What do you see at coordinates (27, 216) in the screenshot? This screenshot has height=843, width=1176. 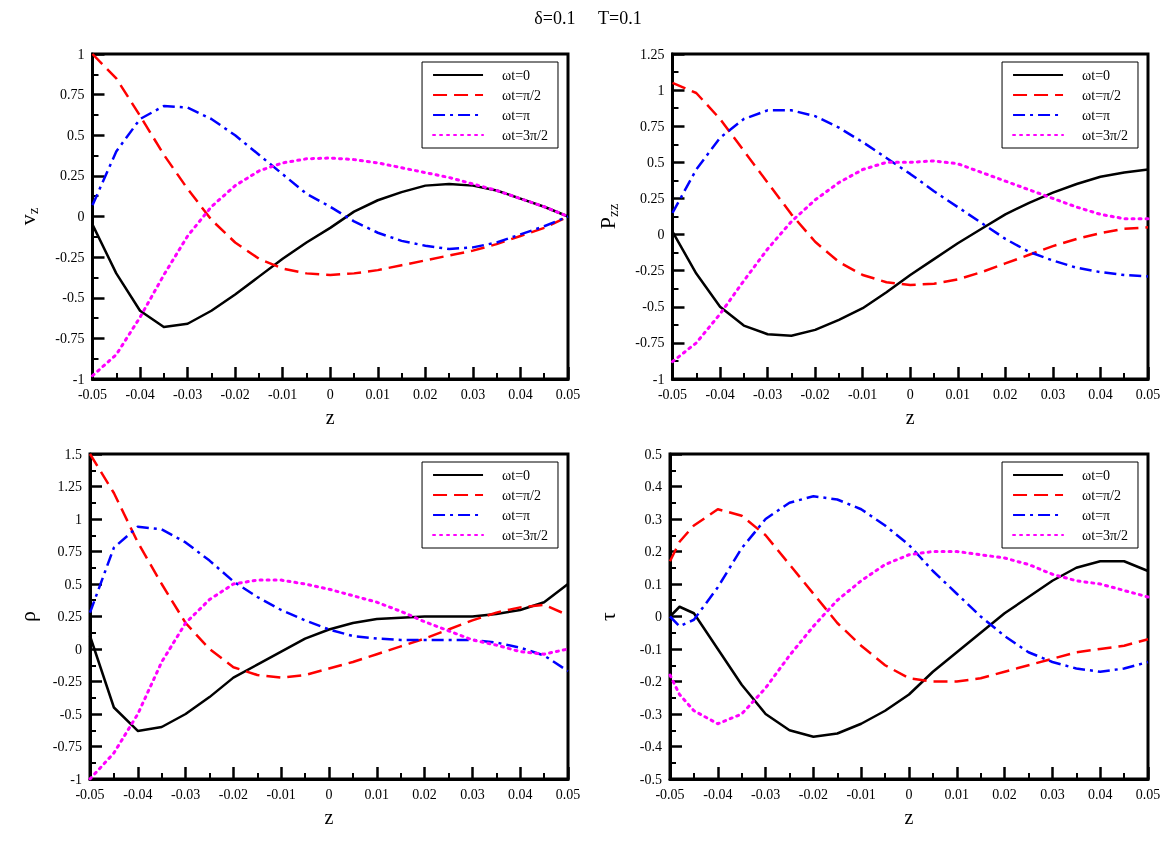 I see `y-axis-title: vz` at bounding box center [27, 216].